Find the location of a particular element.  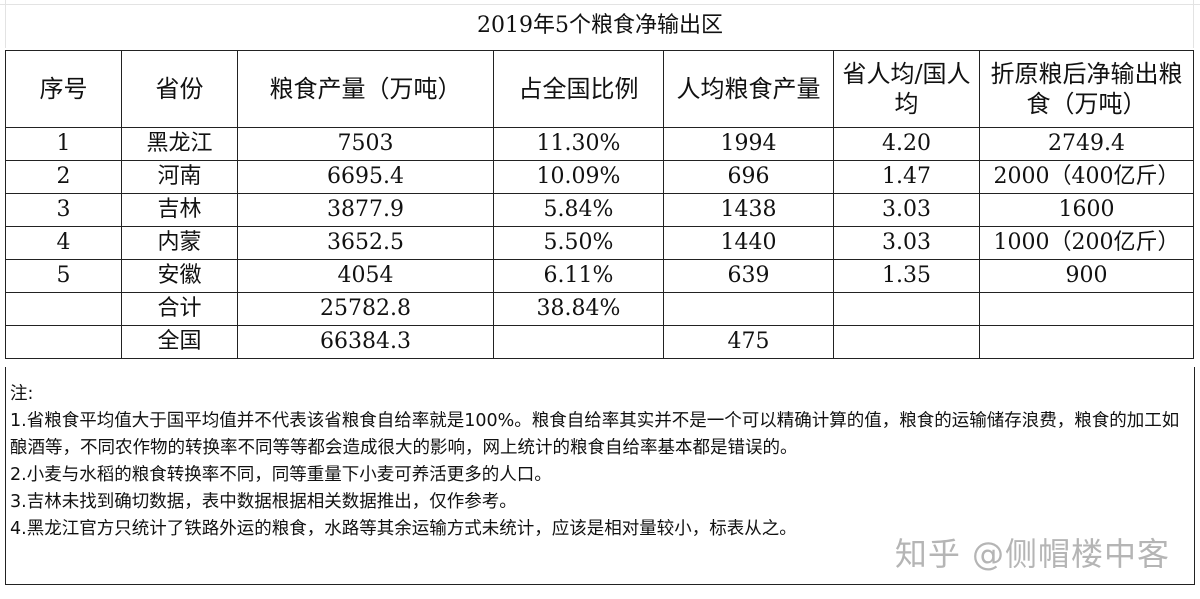

table-cell: 6695.4 is located at coordinates (365, 177).